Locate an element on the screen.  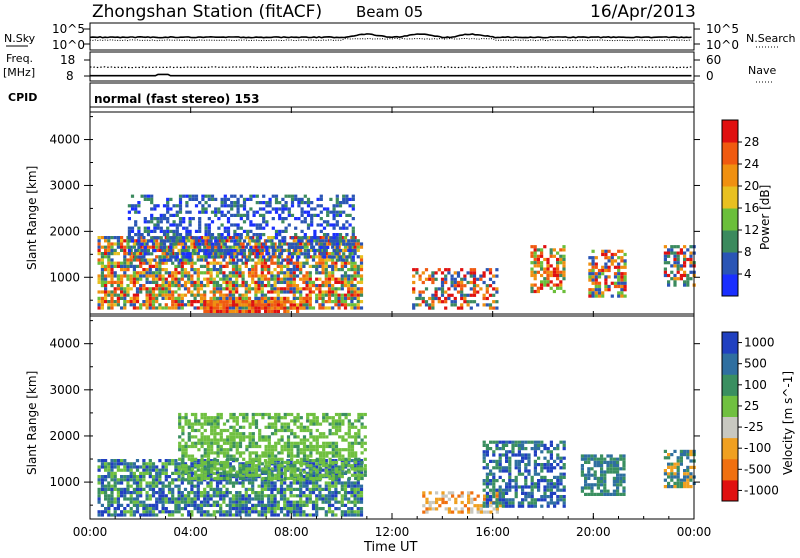
colorbar-swatch is located at coordinates (730, 219).